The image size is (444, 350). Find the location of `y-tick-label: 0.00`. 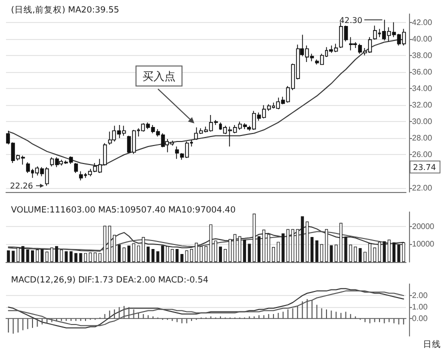

y-tick-label: 0.00 is located at coordinates (420, 319).